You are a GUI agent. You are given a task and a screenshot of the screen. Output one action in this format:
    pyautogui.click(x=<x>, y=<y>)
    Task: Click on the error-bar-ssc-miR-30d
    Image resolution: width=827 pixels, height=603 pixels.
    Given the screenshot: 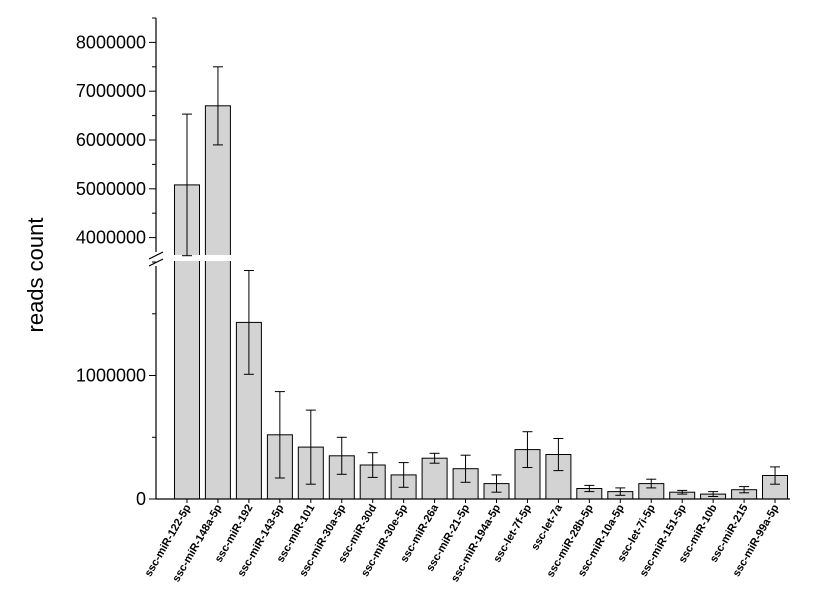 What is the action you would take?
    pyautogui.click(x=372, y=465)
    